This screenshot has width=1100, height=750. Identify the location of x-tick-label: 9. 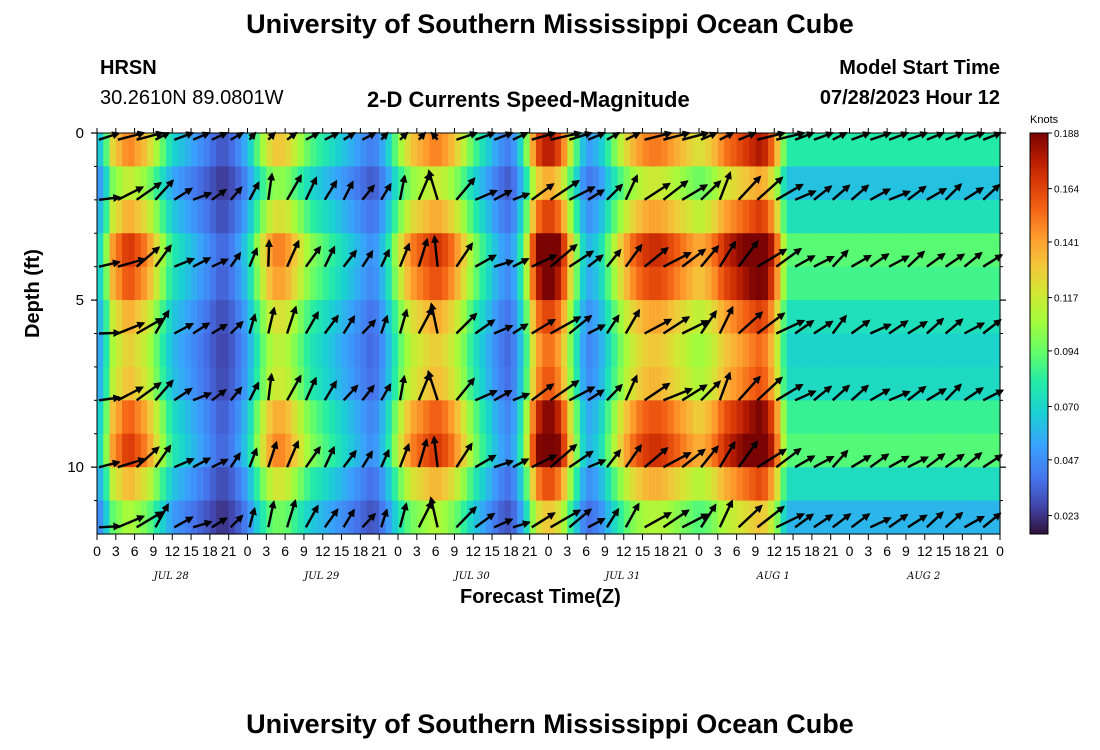
(756, 551).